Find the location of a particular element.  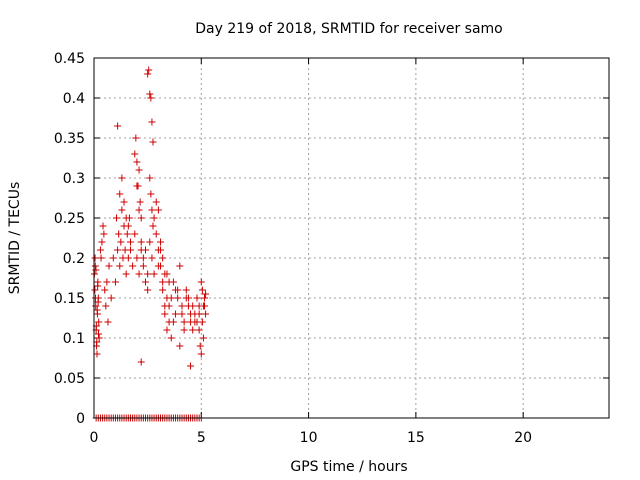

y-tick-label: 0.05 is located at coordinates (69, 379).